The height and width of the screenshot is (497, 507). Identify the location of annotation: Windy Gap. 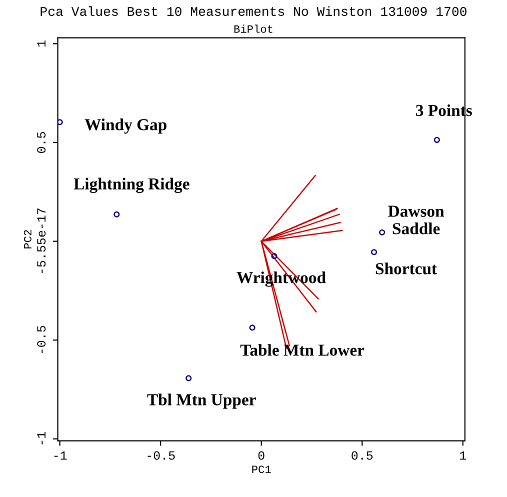
(125, 126).